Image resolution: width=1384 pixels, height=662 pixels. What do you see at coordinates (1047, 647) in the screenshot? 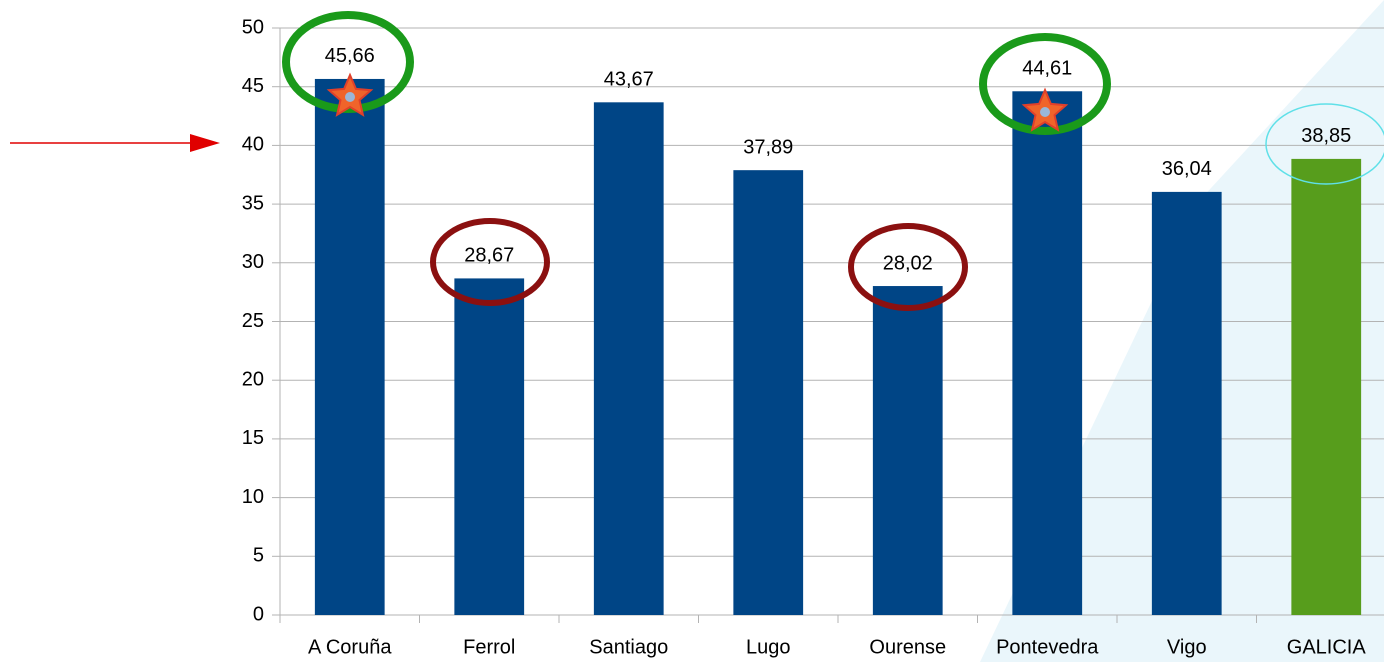
I see `x-tick-label: Pontevedra` at bounding box center [1047, 647].